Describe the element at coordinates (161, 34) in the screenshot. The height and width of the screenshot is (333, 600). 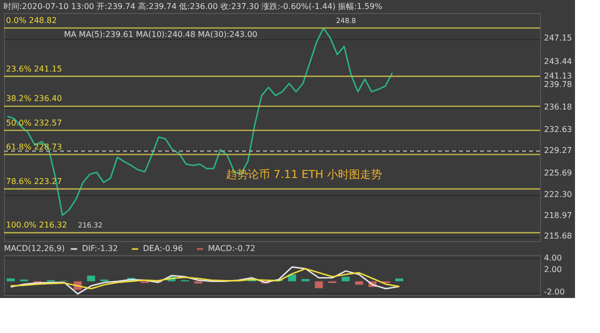
I see `annotation: MA MA(5):239.61 MA(10):240.48 MA(30):243.00` at that location.